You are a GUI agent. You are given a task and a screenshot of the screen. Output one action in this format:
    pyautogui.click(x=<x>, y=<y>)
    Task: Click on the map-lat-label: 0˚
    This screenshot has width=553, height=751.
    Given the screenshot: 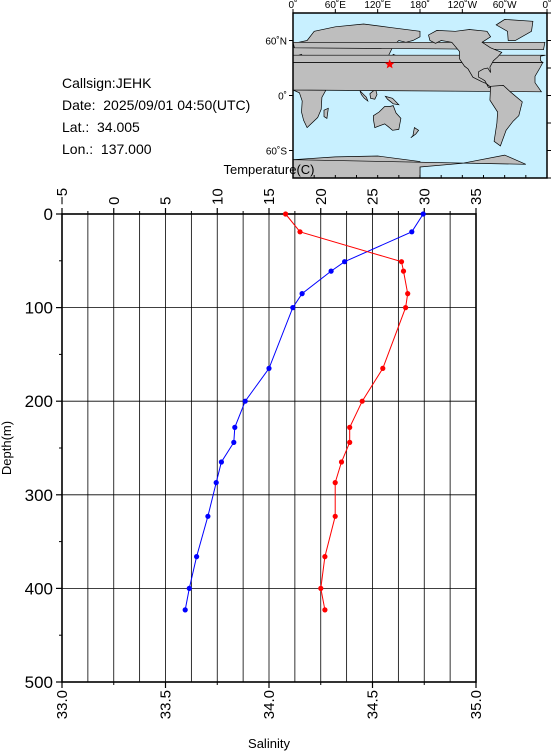 What is the action you would take?
    pyautogui.click(x=282, y=97)
    